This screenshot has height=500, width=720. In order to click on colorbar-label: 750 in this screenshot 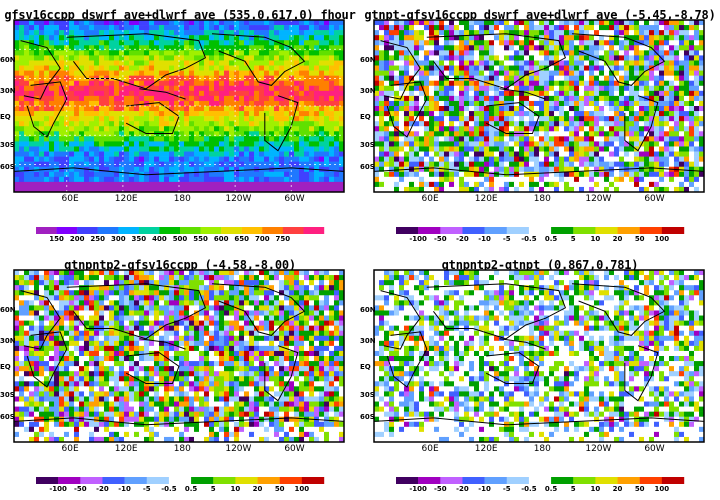, I will do `click(283, 239)`.